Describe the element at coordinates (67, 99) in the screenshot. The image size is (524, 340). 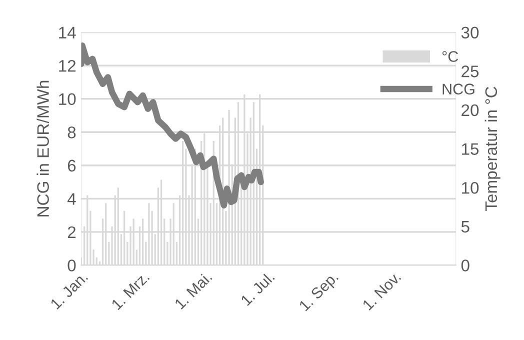
I see `y-tick-label: 10` at that location.